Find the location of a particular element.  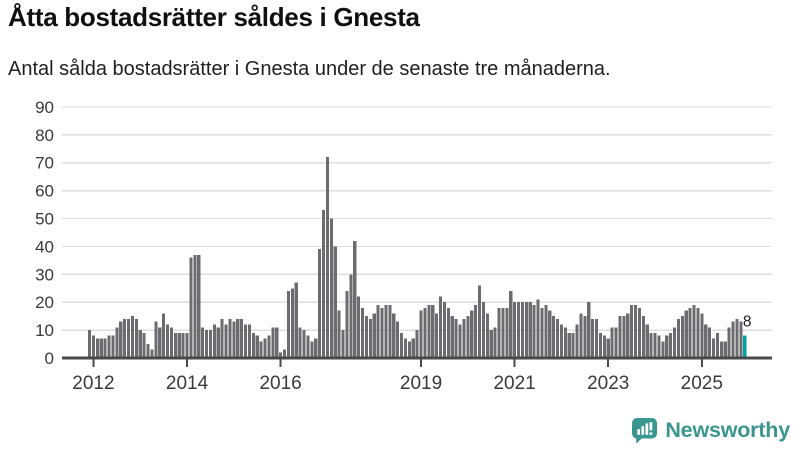

x-axis-tick-label: 2014 is located at coordinates (187, 383).